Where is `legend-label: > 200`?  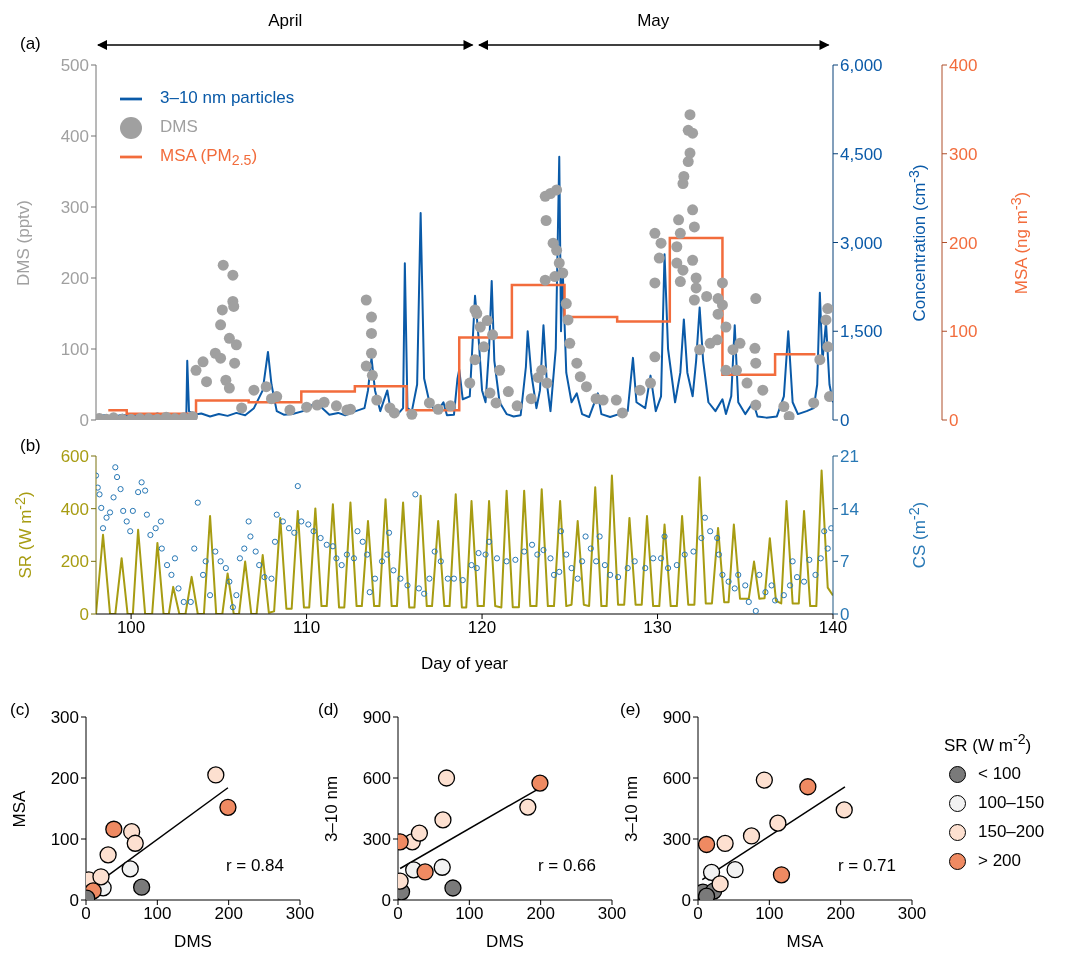 legend-label: > 200 is located at coordinates (1000, 861).